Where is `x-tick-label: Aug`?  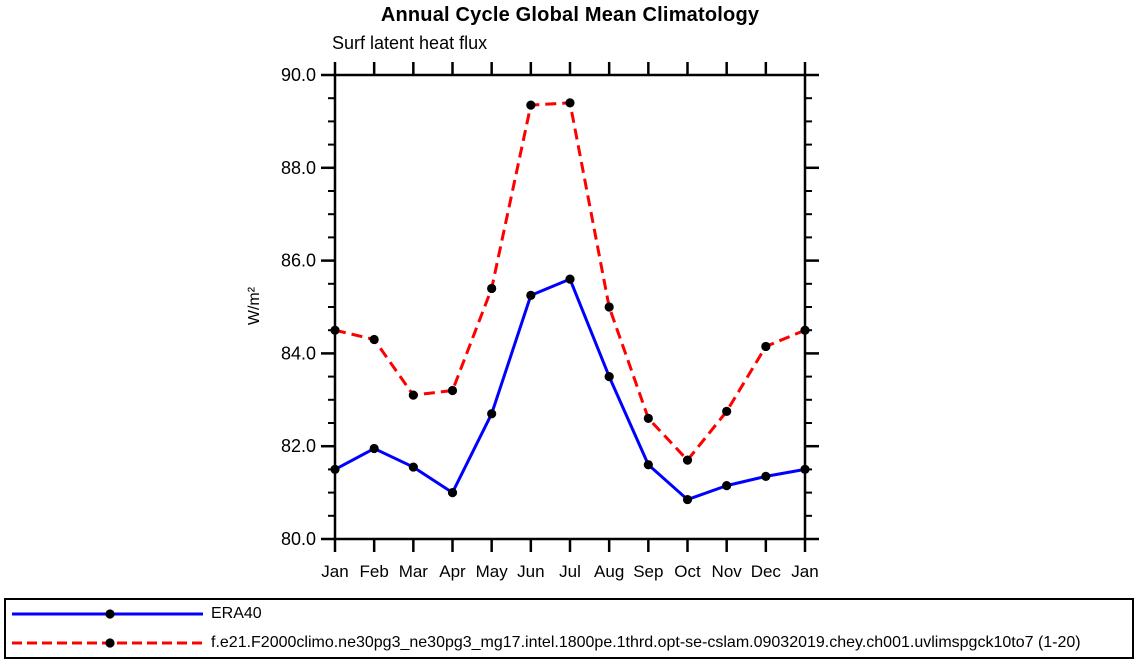
x-tick-label: Aug is located at coordinates (609, 571).